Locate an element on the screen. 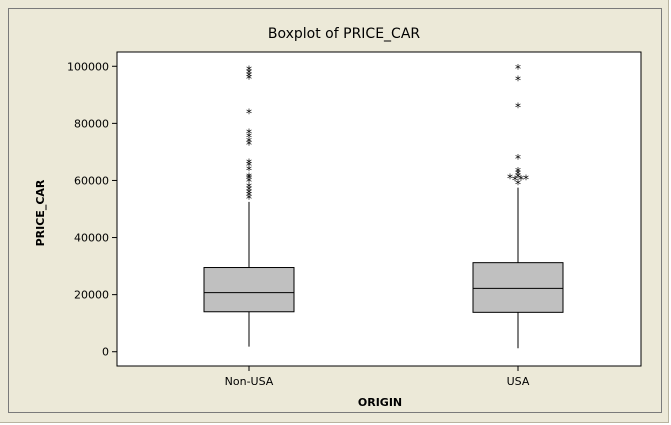  x-tick-label: USA is located at coordinates (518, 381).